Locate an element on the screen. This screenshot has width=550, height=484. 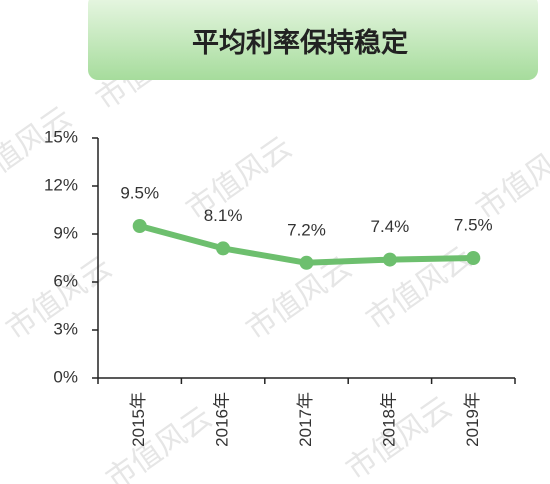
x-tick-label: 2018年 is located at coordinates (388, 419).